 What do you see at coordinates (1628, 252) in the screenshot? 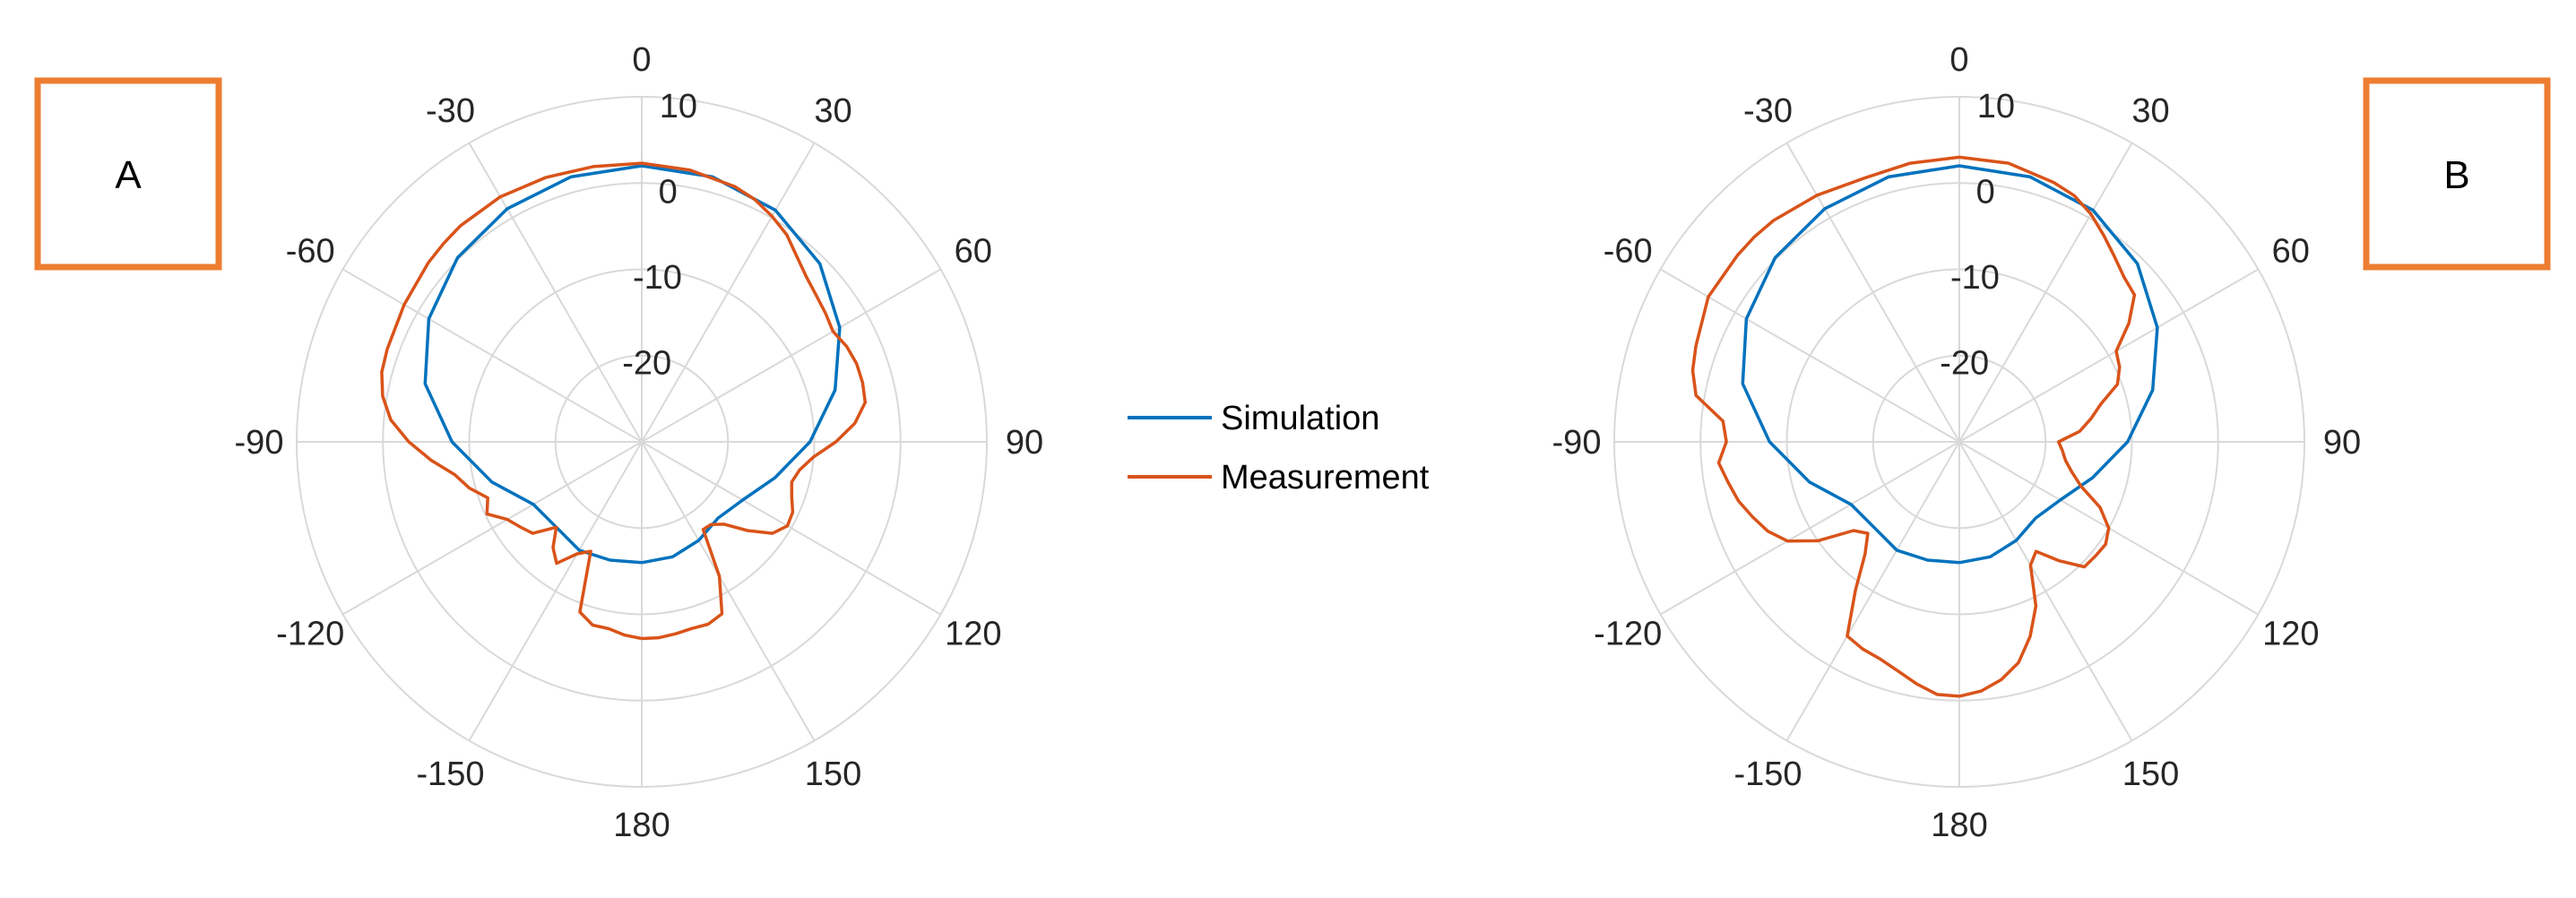
I see `theta-tick-label-b: -60` at bounding box center [1628, 252].